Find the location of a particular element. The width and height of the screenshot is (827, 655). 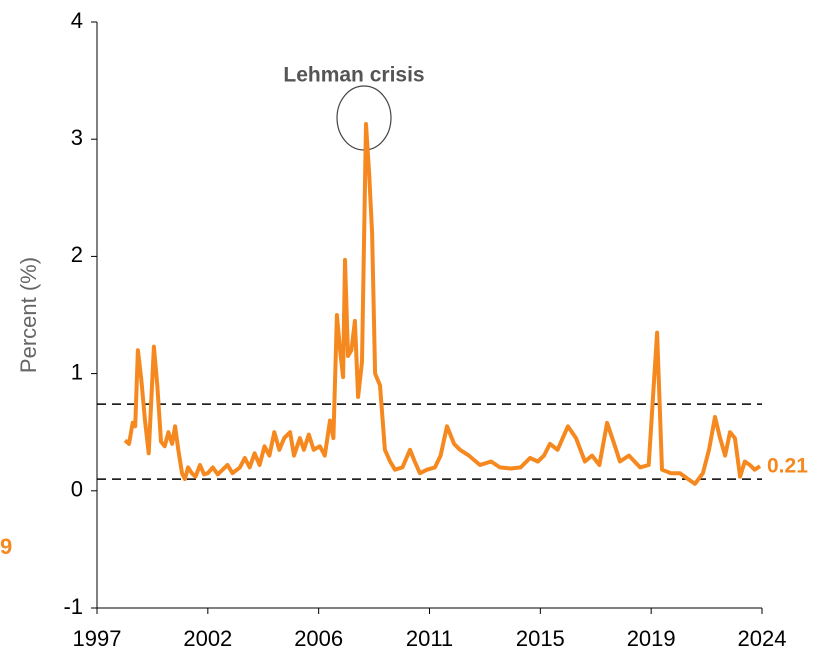

y-tick-label: 3 is located at coordinates (77, 137).